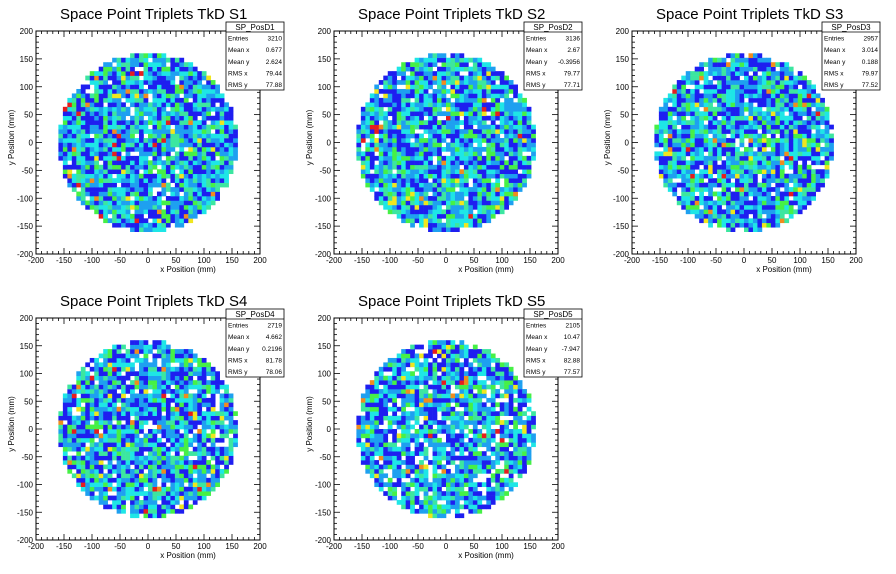 The image size is (896, 574). What do you see at coordinates (856, 260) in the screenshot?
I see `x-tick-label: 200` at bounding box center [856, 260].